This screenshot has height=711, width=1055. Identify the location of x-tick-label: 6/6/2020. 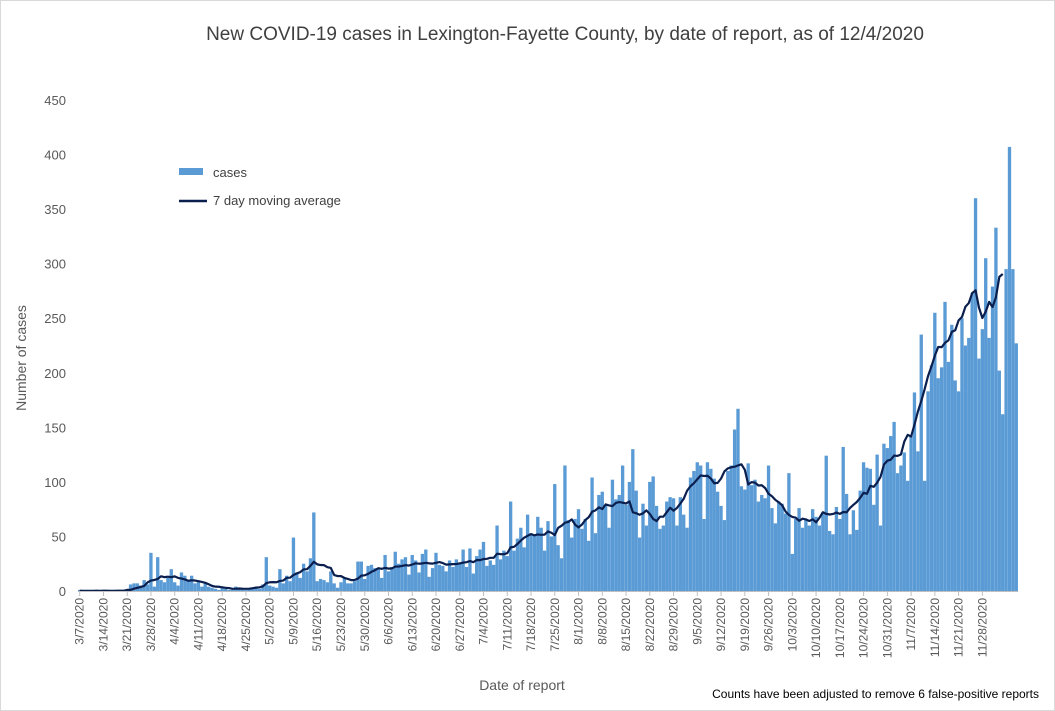
(389, 621).